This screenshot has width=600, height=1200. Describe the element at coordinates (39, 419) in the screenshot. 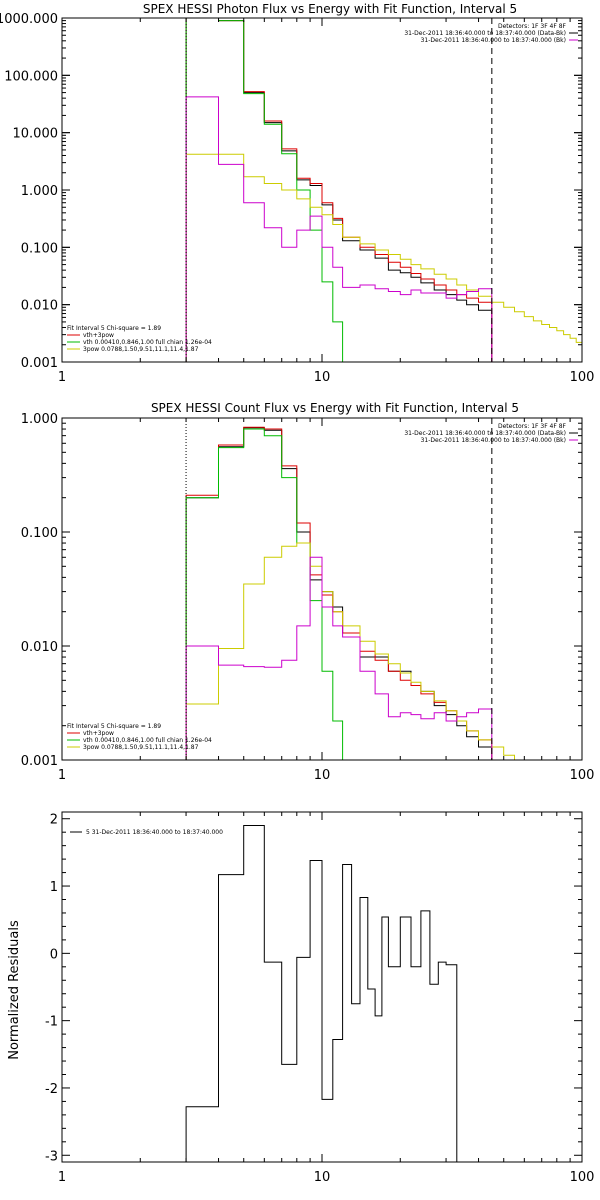

I see `panel2-ytick-label-4: 1.000` at that location.